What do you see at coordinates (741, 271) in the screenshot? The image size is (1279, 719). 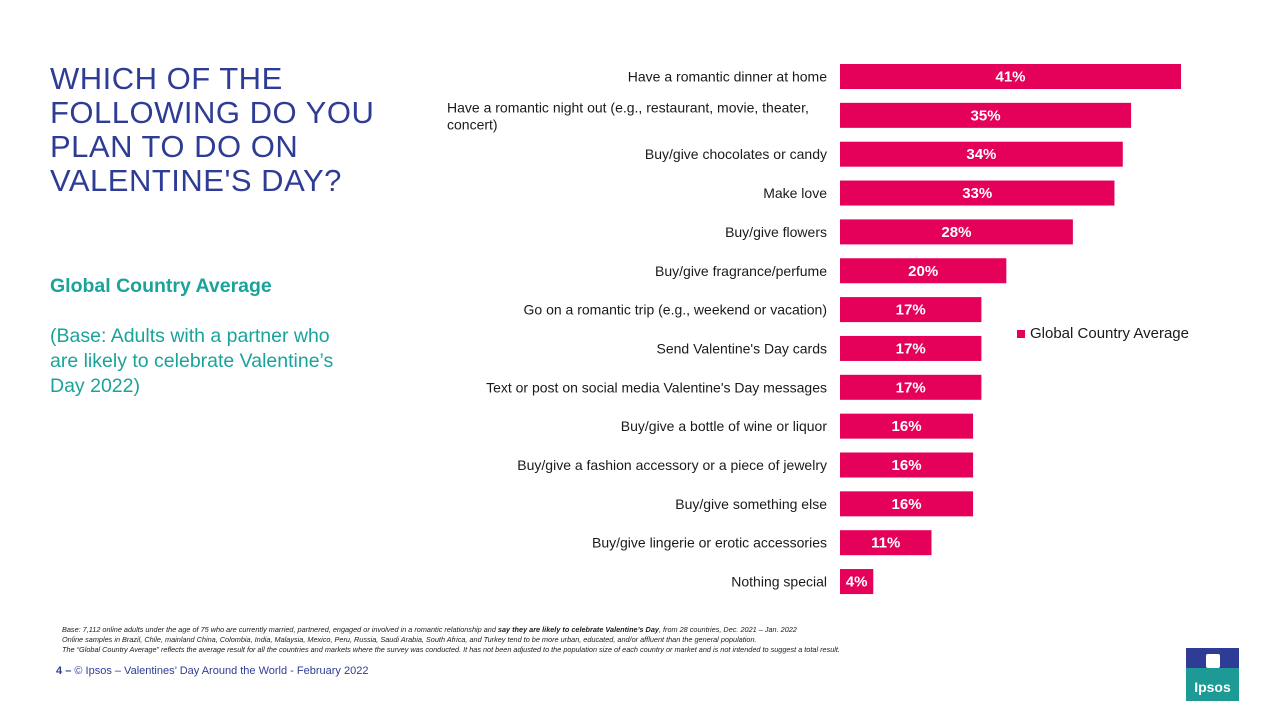 I see `category-label: Buy/give fragrance/perfume` at bounding box center [741, 271].